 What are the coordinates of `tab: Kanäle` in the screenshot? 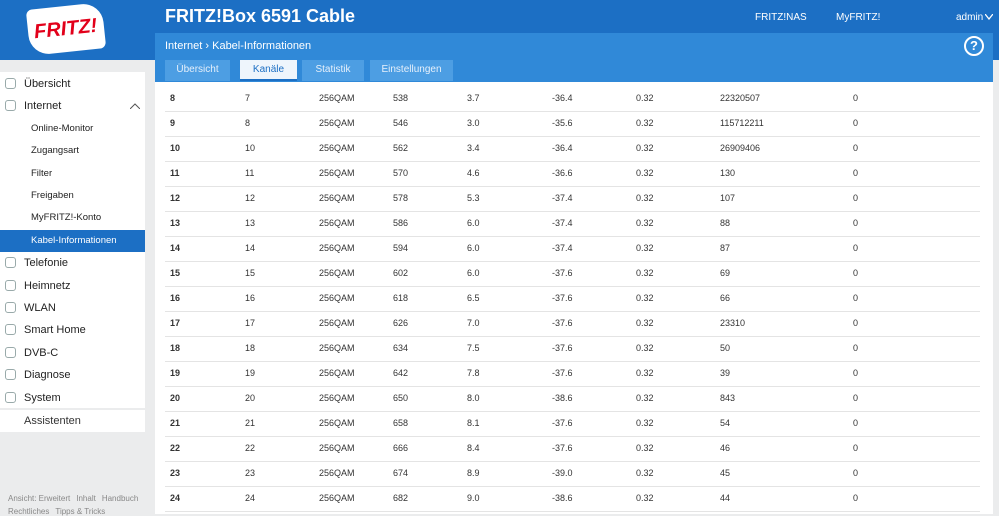 It's located at (268, 70).